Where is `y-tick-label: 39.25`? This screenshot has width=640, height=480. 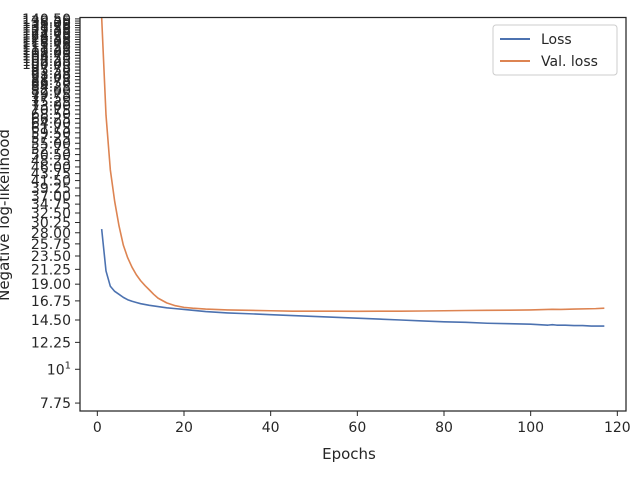 y-tick-label: 39.25 is located at coordinates (51, 189).